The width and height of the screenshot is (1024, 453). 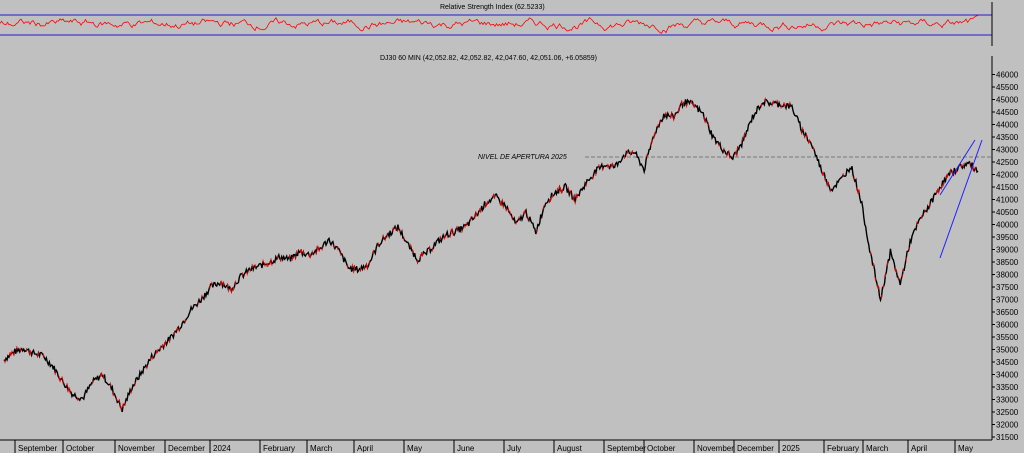 I want to click on rsi-line, so click(x=489, y=24).